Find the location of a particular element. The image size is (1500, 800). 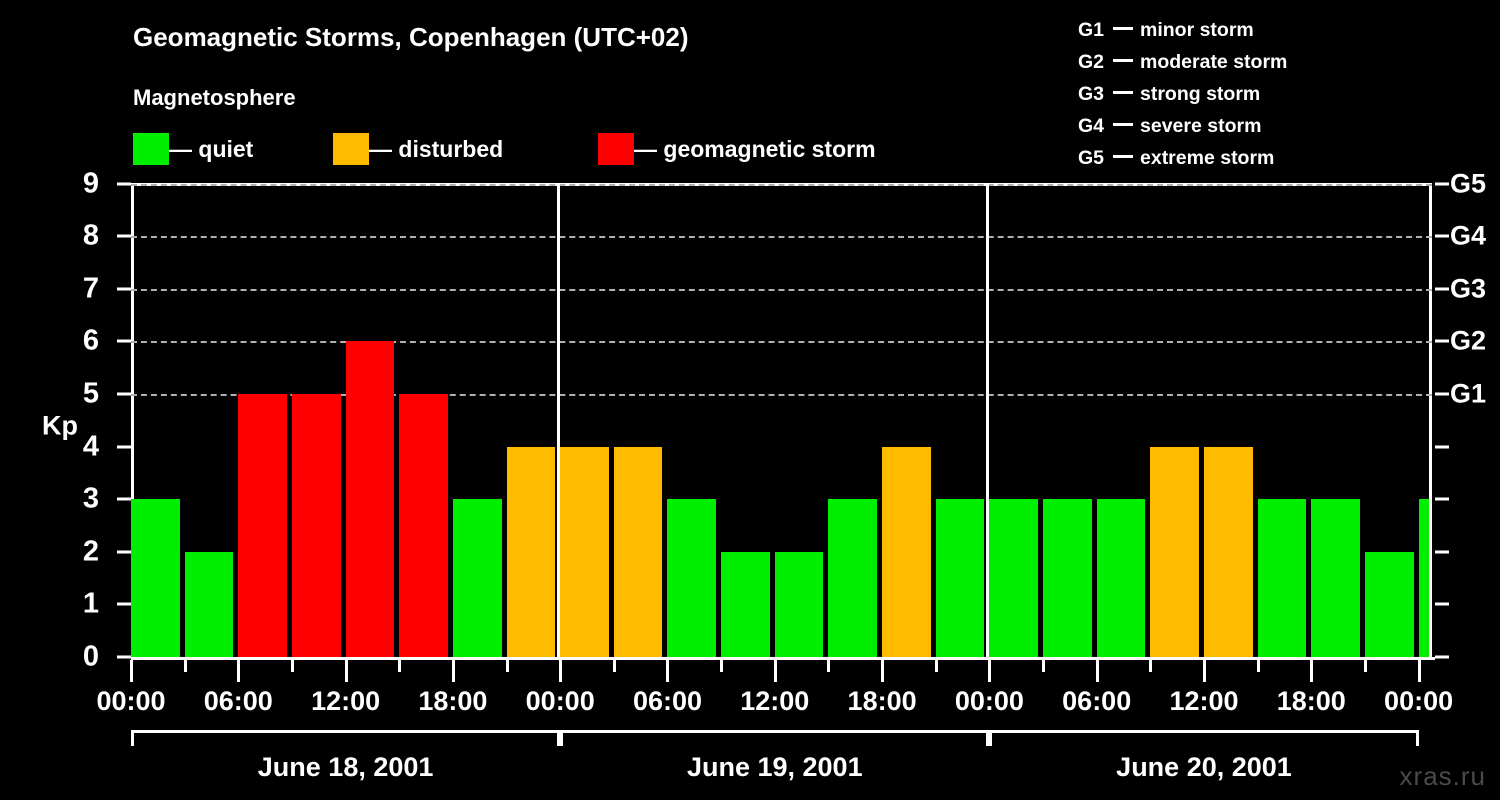

em-dash-icon is located at coordinates (1123, 60).